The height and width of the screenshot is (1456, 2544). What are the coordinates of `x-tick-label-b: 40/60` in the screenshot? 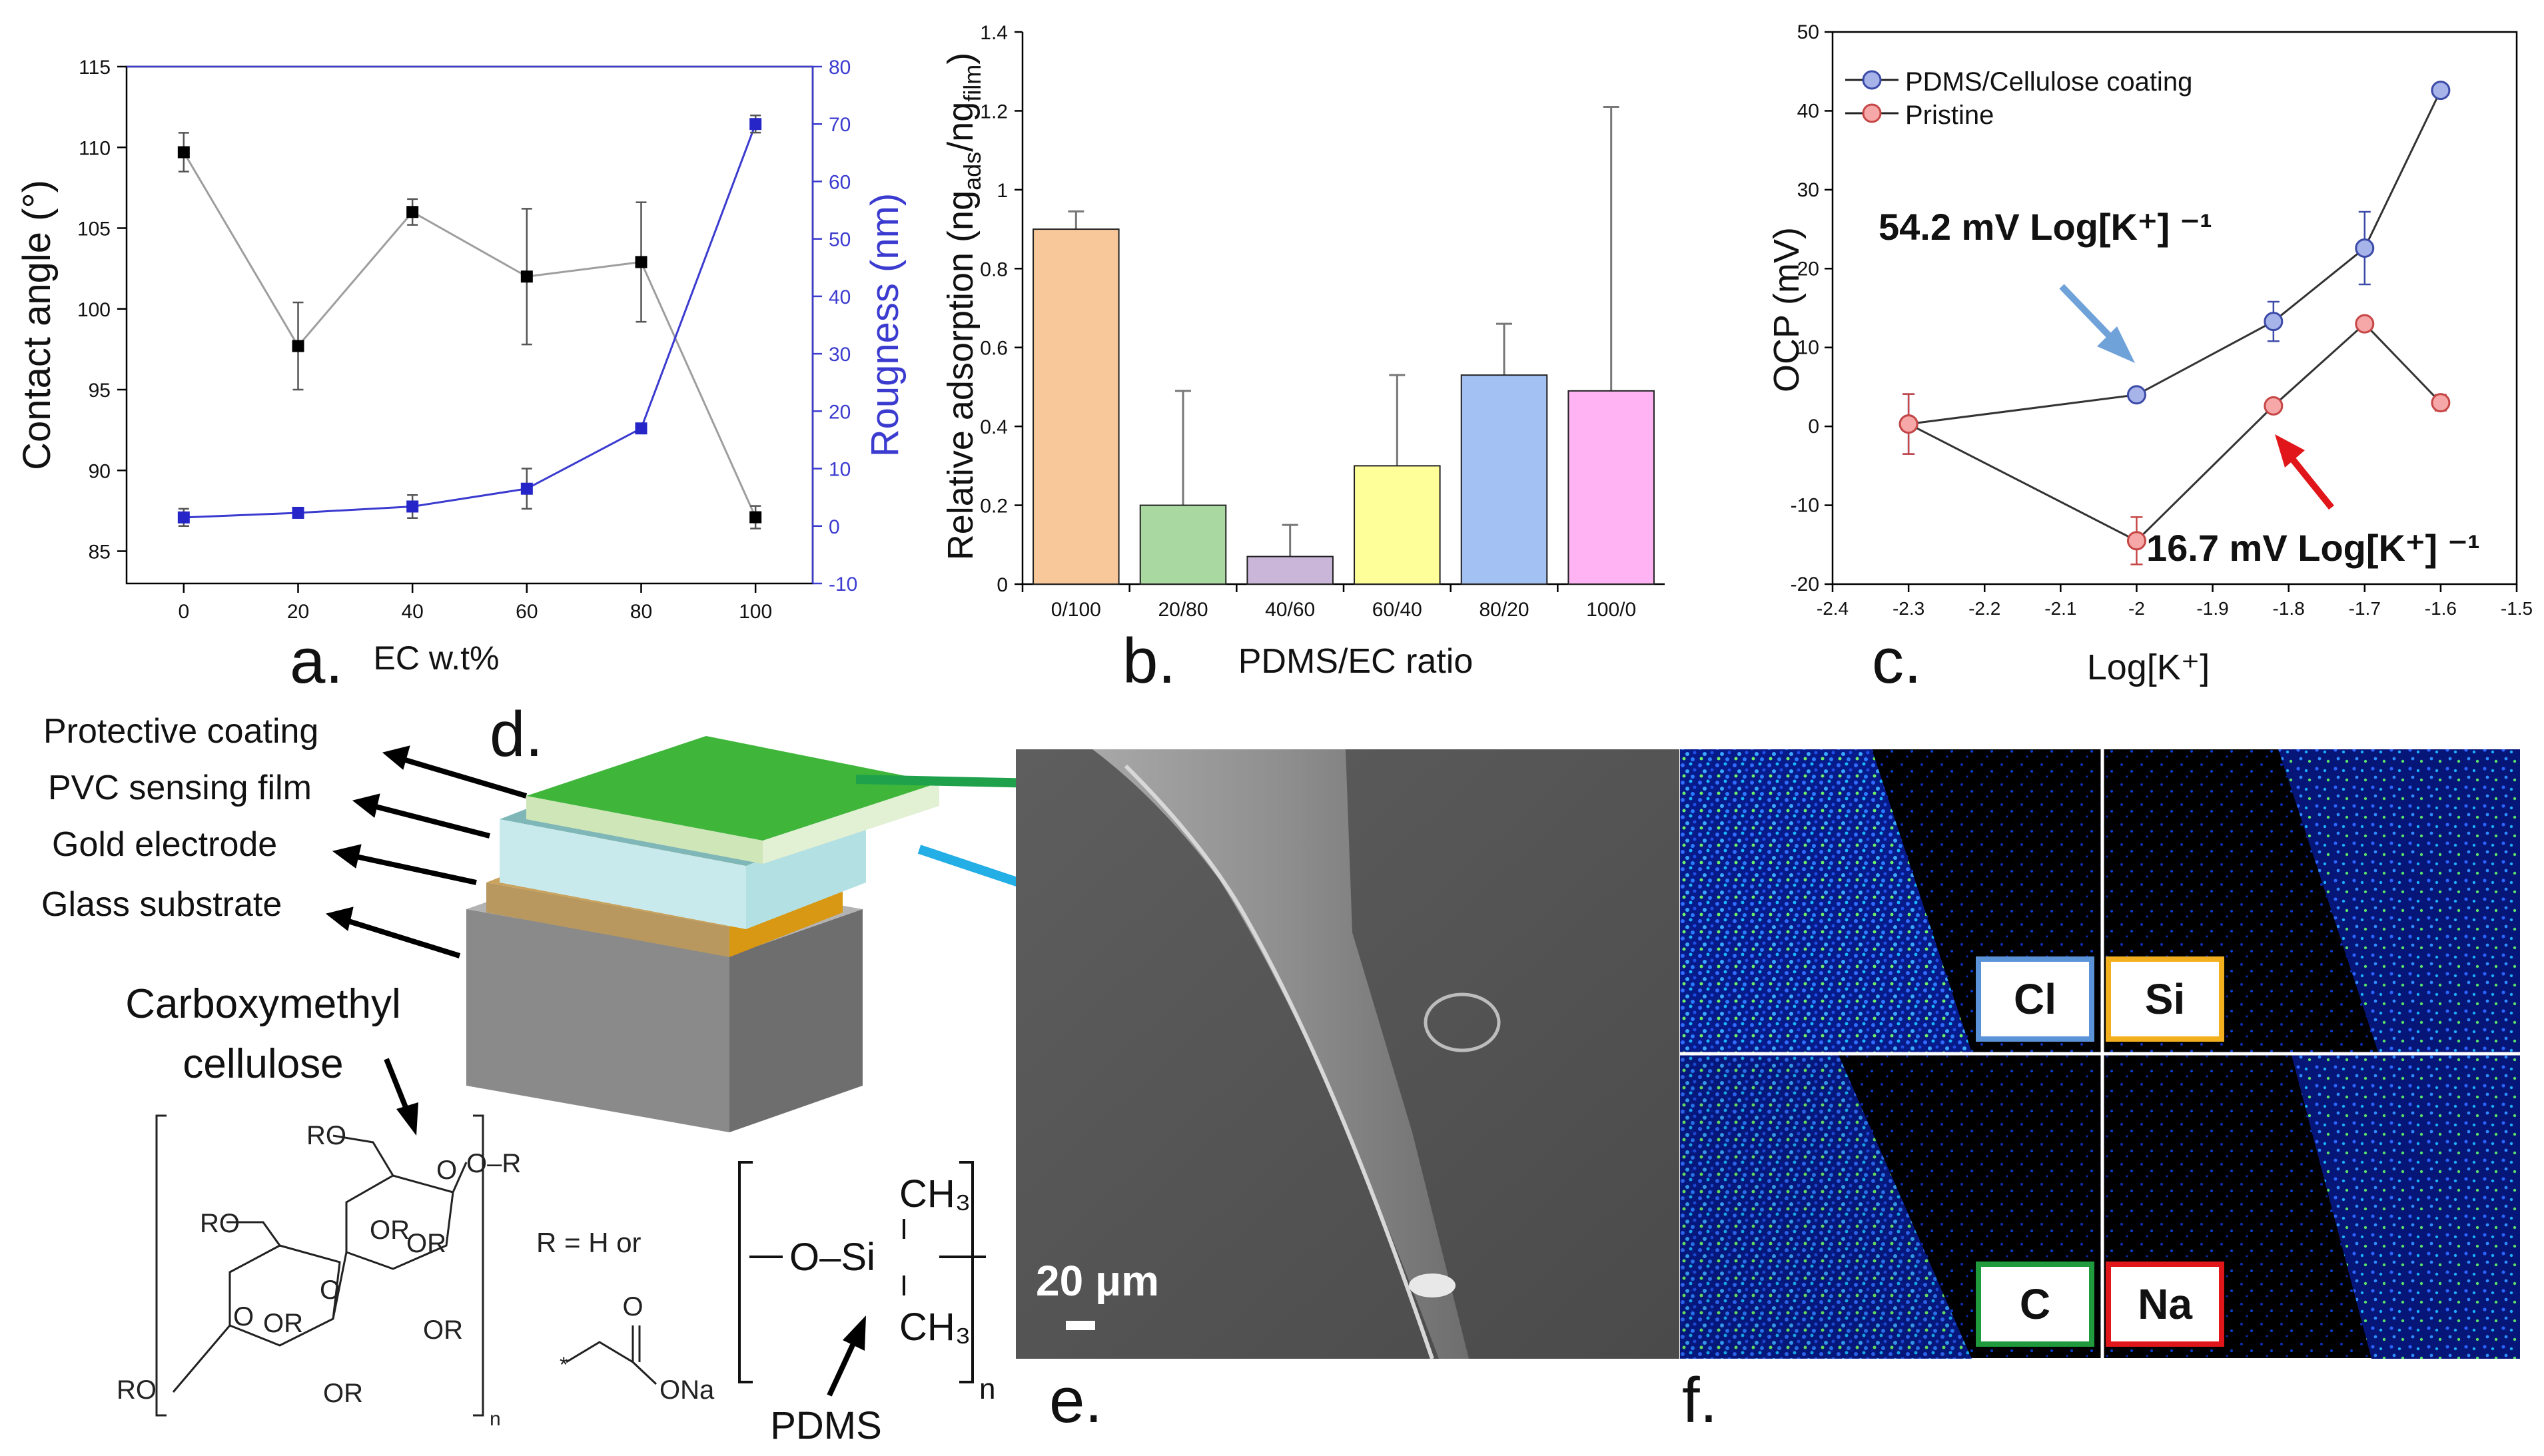 It's located at (1290, 610).